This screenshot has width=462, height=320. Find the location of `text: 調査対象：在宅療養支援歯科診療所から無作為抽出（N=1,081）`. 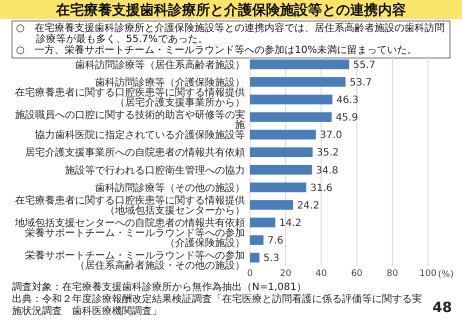

text: 調査対象：在宅療養支援歯科診療所から無作為抽出（N=1,081） is located at coordinates (159, 287).